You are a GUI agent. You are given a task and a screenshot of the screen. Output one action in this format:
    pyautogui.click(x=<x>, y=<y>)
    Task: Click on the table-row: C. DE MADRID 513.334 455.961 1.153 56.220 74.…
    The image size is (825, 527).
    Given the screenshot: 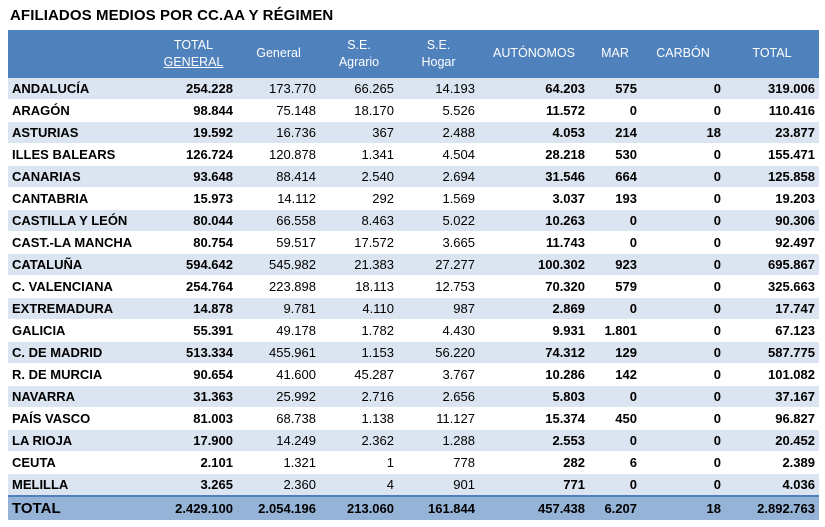 What is the action you would take?
    pyautogui.click(x=413, y=352)
    